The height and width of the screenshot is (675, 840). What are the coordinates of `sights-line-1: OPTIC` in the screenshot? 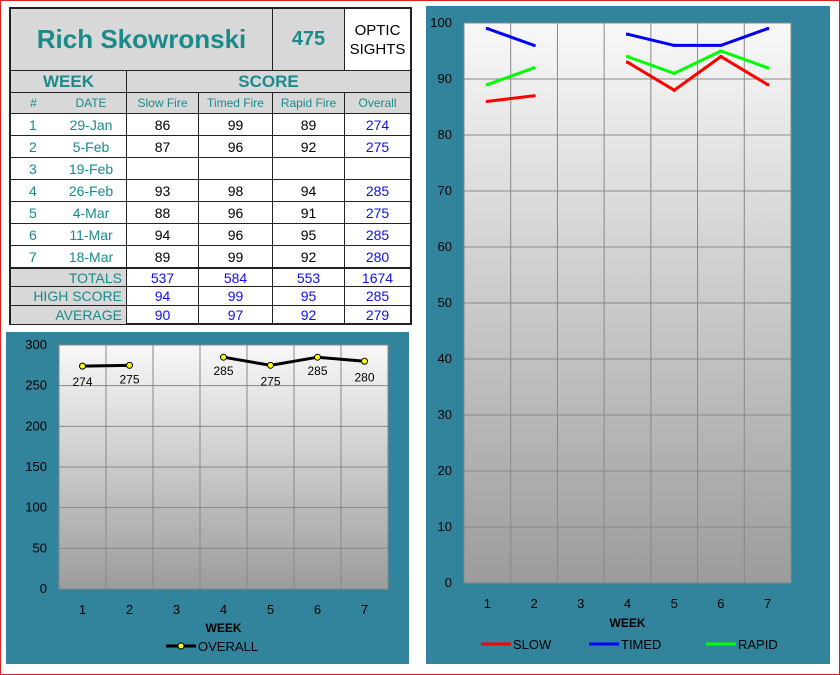 It's located at (377, 30).